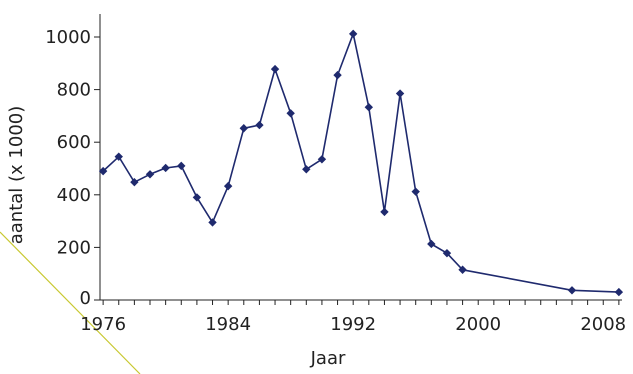  Describe the element at coordinates (228, 324) in the screenshot. I see `x-tick-label: 1984` at that location.